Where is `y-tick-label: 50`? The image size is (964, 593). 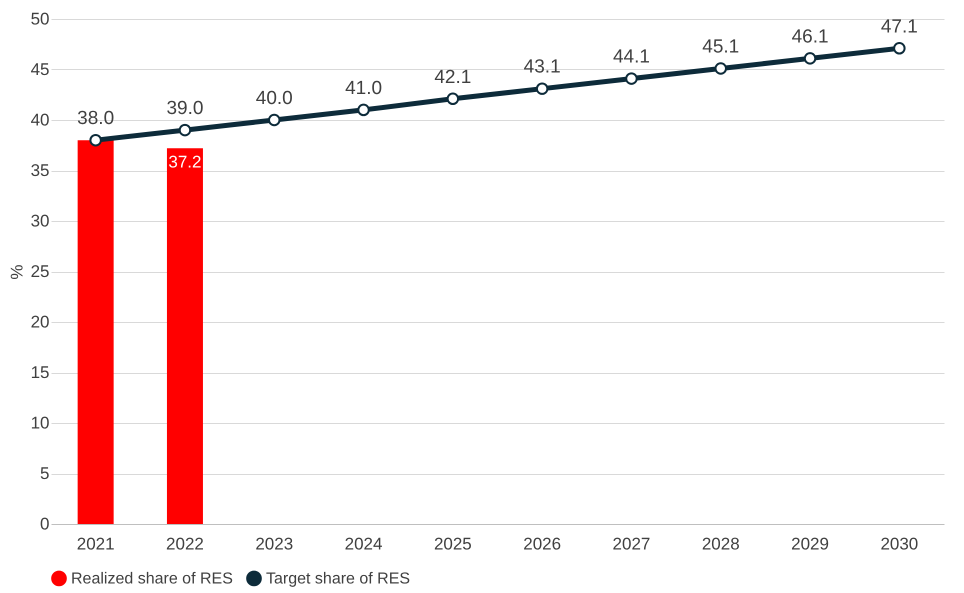
y-tick-label: 50 is located at coordinates (40, 19).